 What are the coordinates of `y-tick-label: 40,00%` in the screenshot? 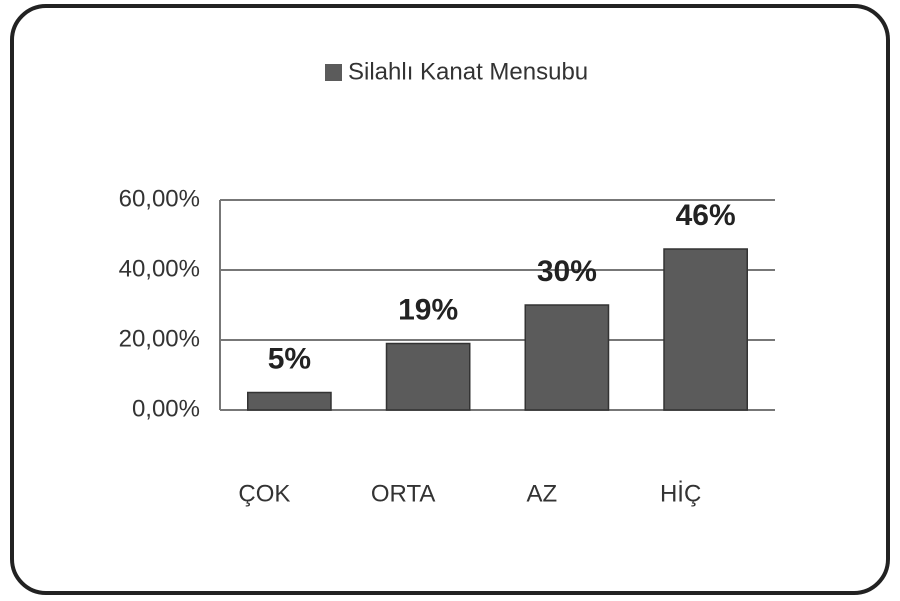 It's located at (159, 268).